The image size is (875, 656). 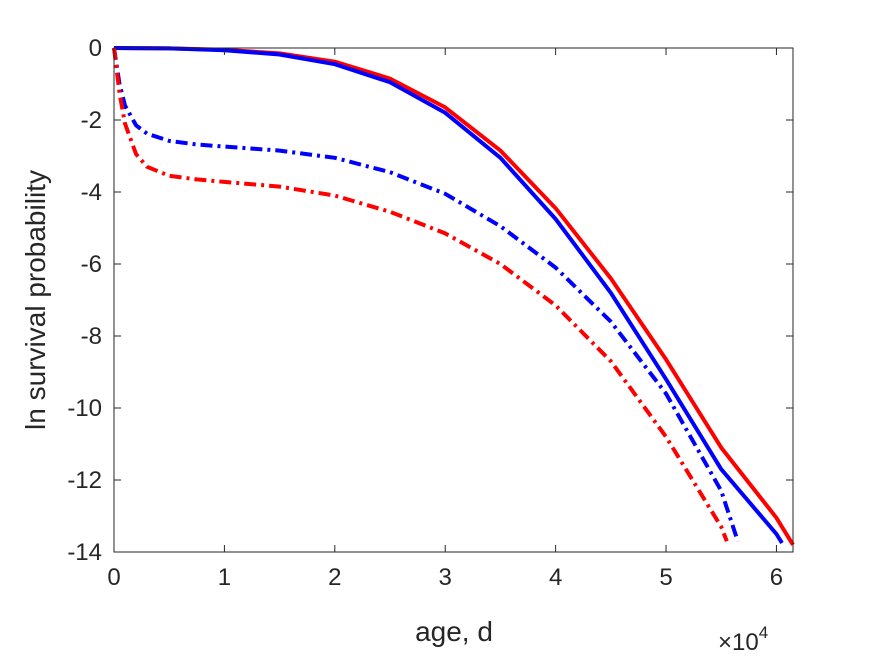 What do you see at coordinates (743, 639) in the screenshot?
I see `x-exponent-label: ×10⁴` at bounding box center [743, 639].